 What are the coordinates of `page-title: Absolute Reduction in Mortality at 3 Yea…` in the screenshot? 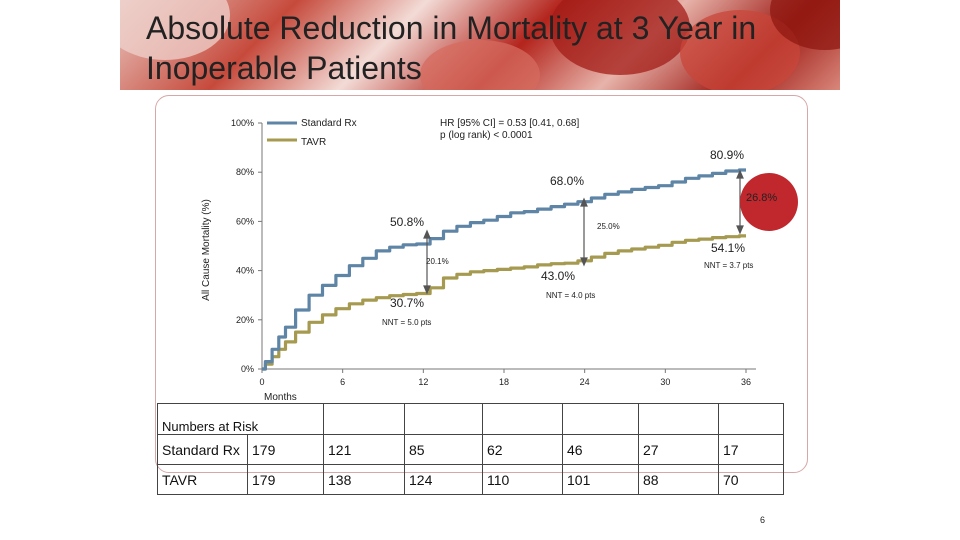 It's located at (451, 48).